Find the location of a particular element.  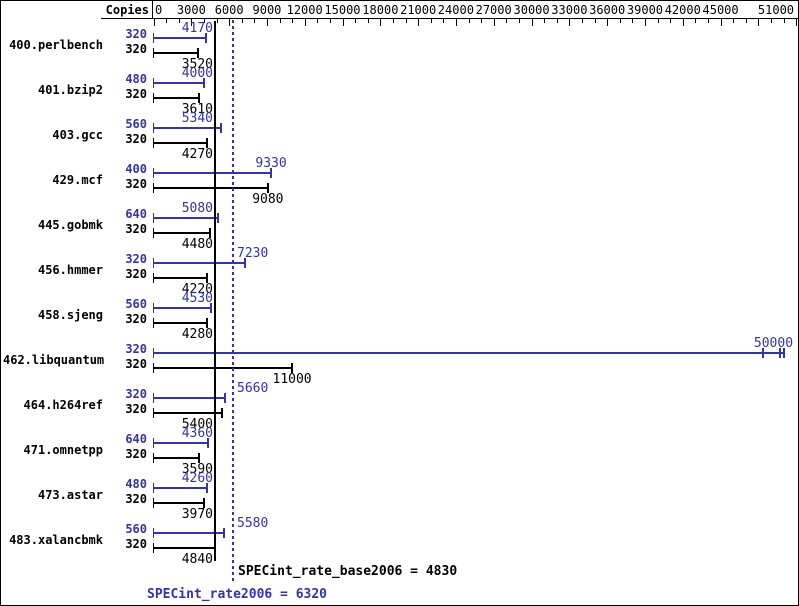

x-axis-tick-label: 9000 is located at coordinates (267, 10).